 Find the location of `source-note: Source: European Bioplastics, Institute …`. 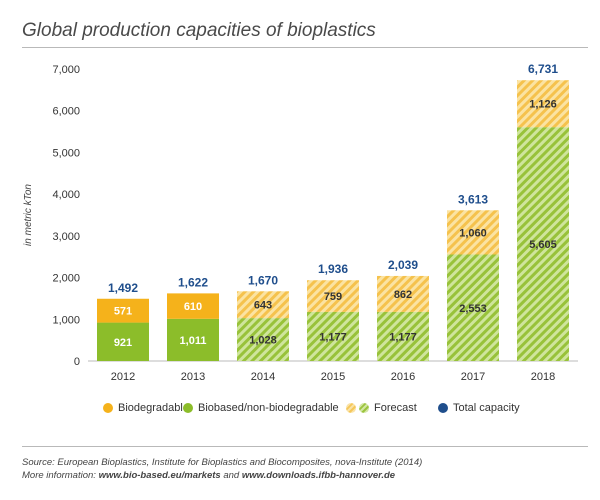

source-note: Source: European Bioplastics, Institute … is located at coordinates (222, 469).